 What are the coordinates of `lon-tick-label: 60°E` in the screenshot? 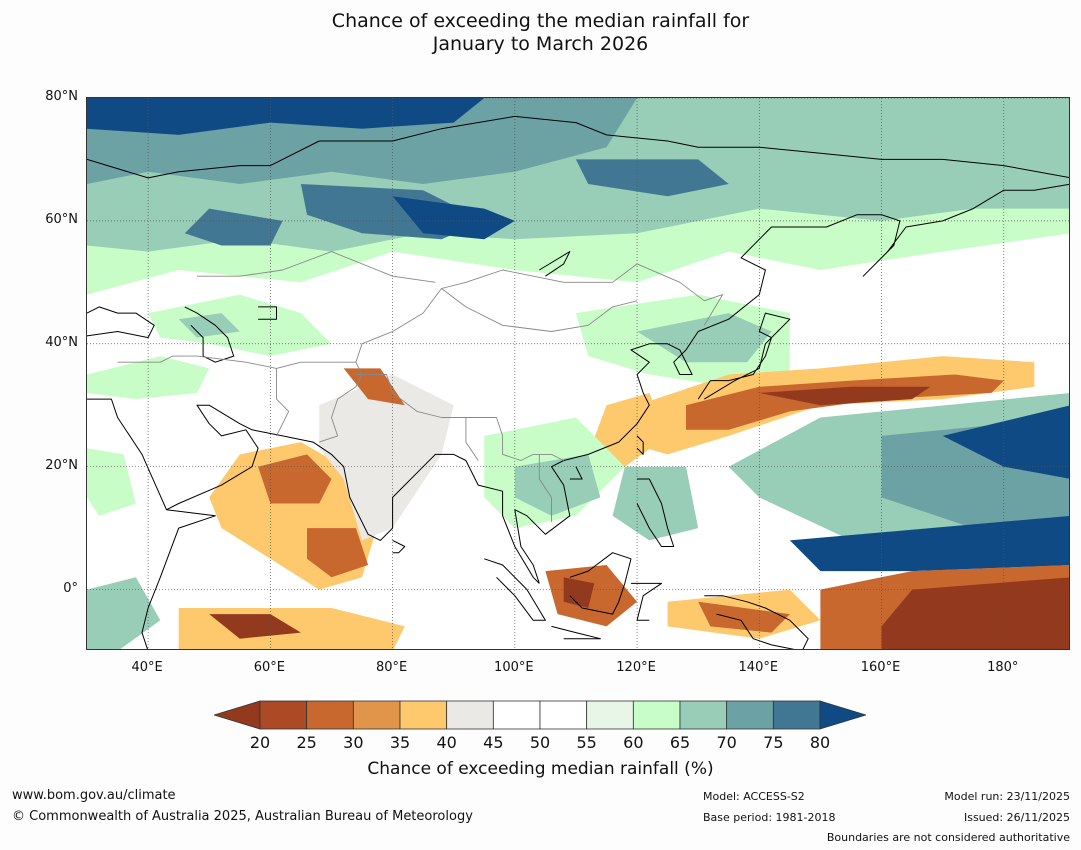 It's located at (269, 667).